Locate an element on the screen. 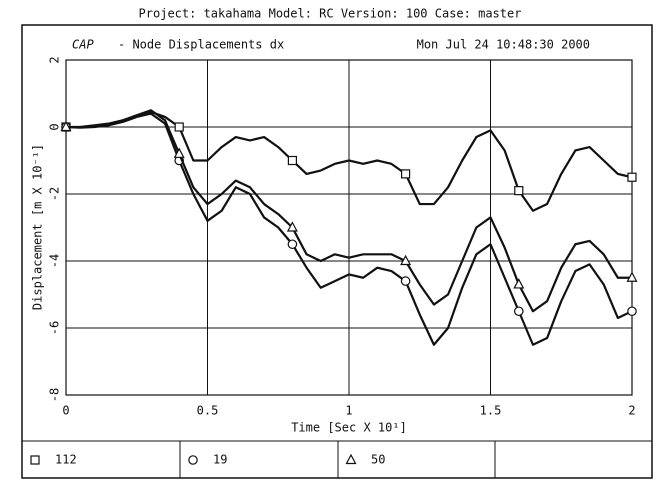 The width and height of the screenshot is (672, 490). y-axis-label: Displacement [m X 10⁻¹] is located at coordinates (38, 227).